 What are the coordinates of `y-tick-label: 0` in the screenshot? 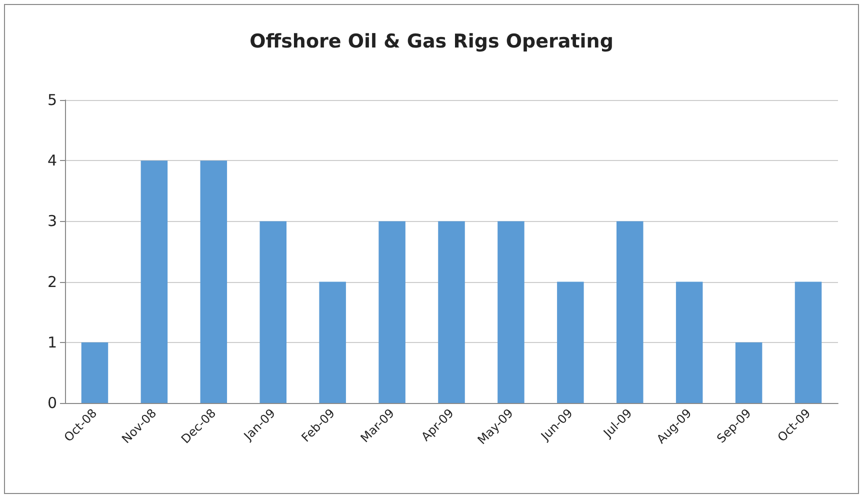 It's located at (52, 403).